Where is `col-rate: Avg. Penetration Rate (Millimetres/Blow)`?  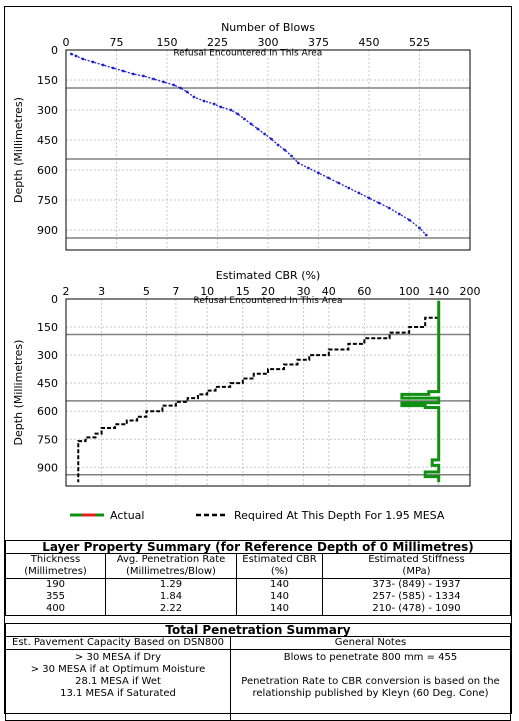 col-rate: Avg. Penetration Rate (Millimetres/Blow) is located at coordinates (171, 566).